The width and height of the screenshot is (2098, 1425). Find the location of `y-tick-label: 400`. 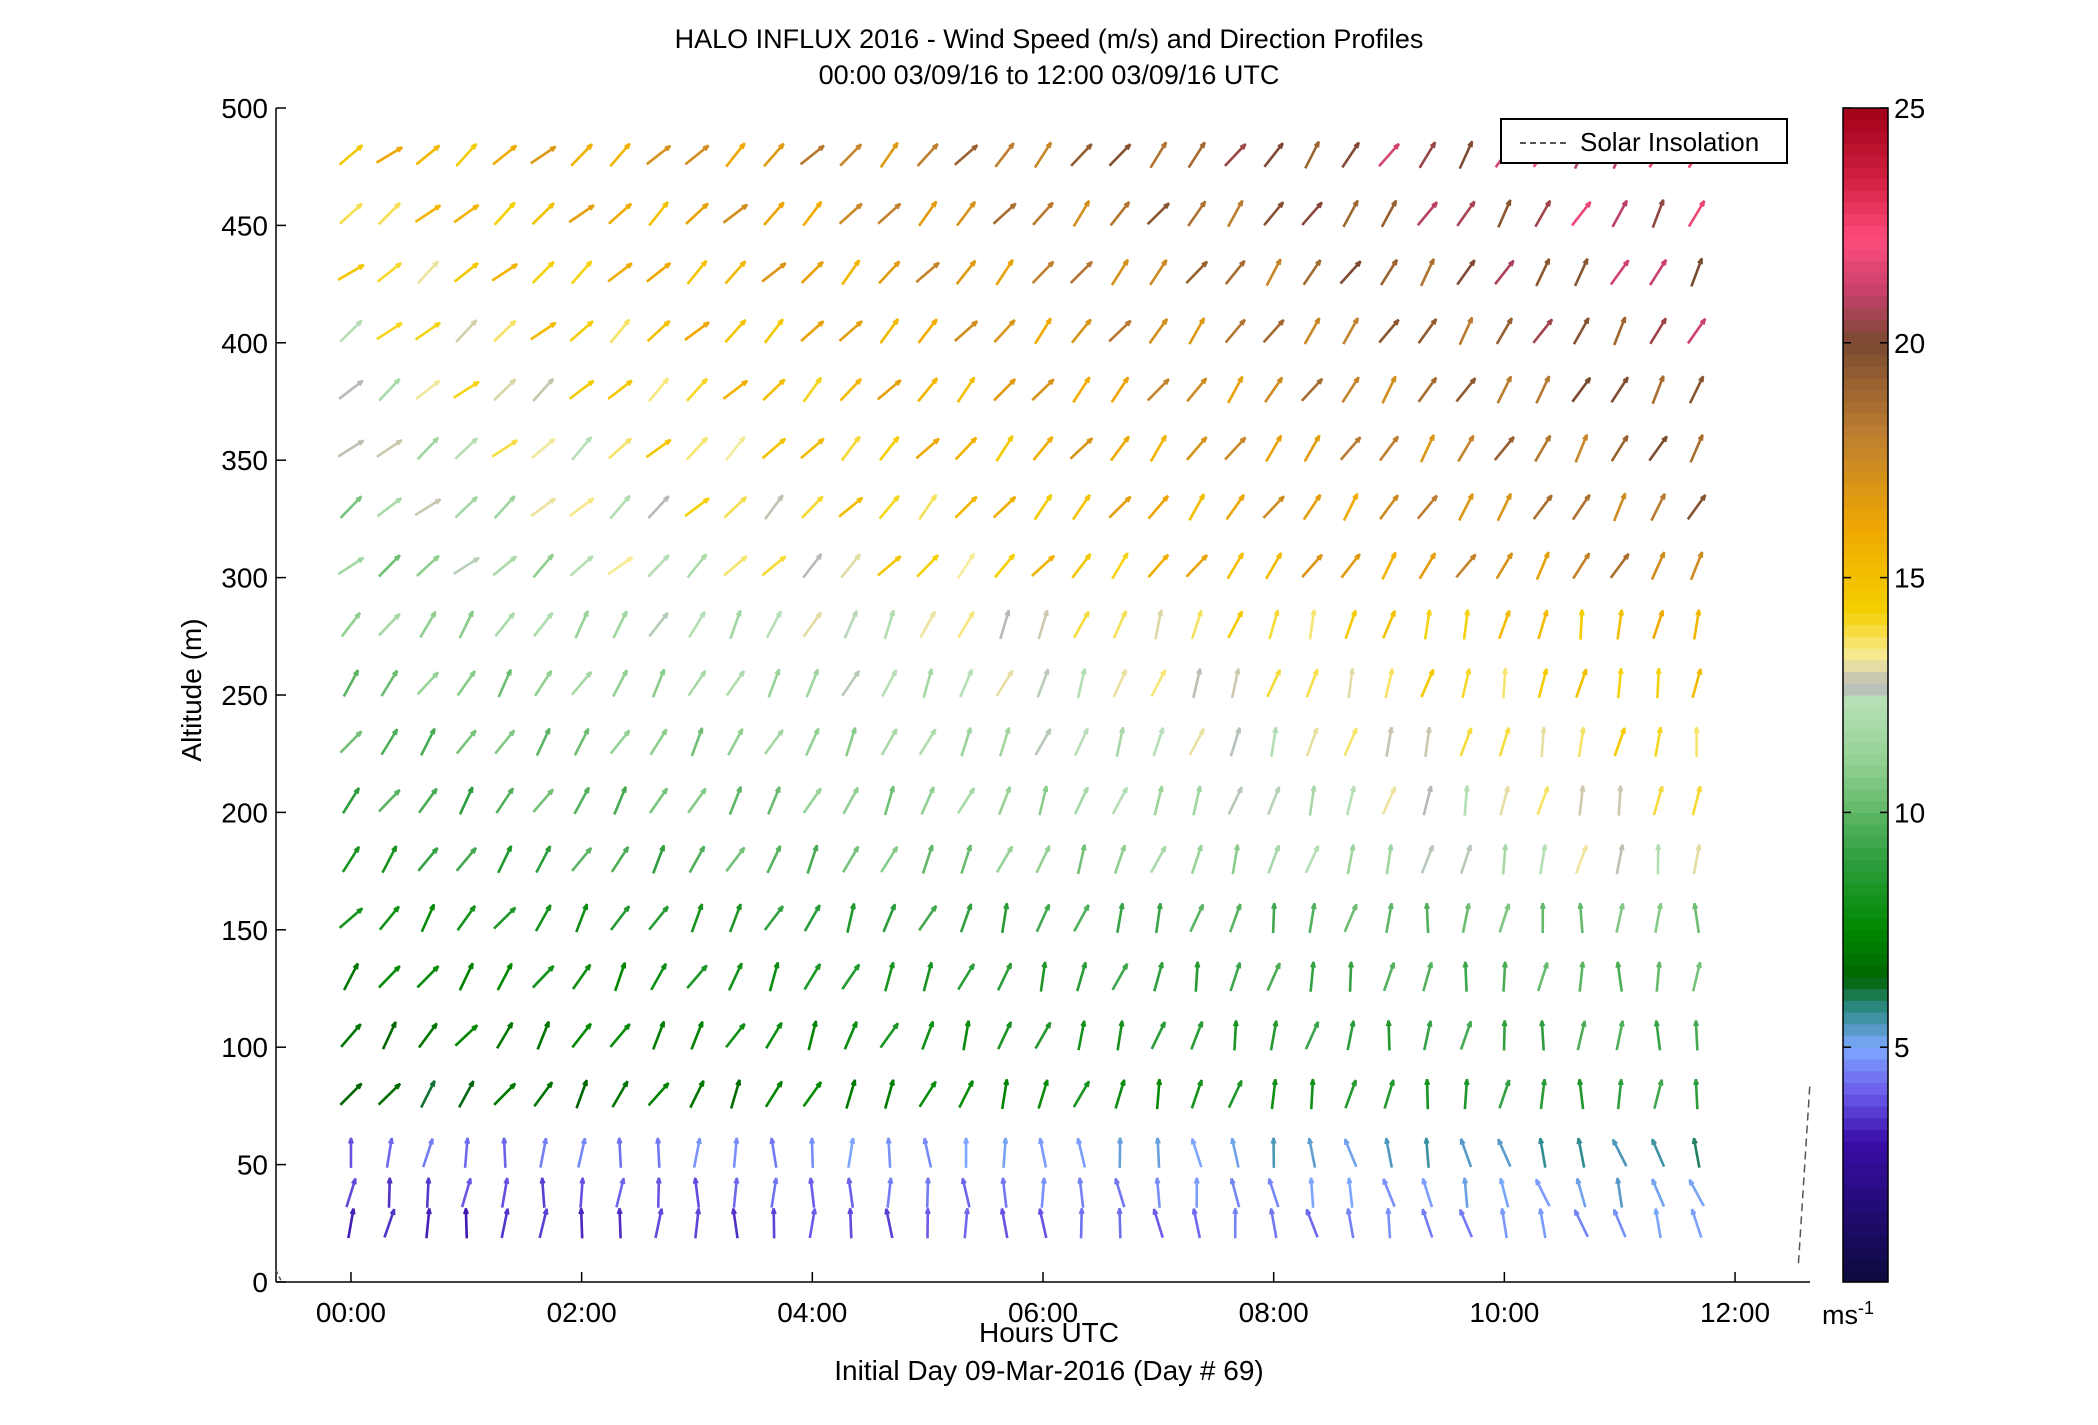

y-tick-label: 400 is located at coordinates (244, 343).